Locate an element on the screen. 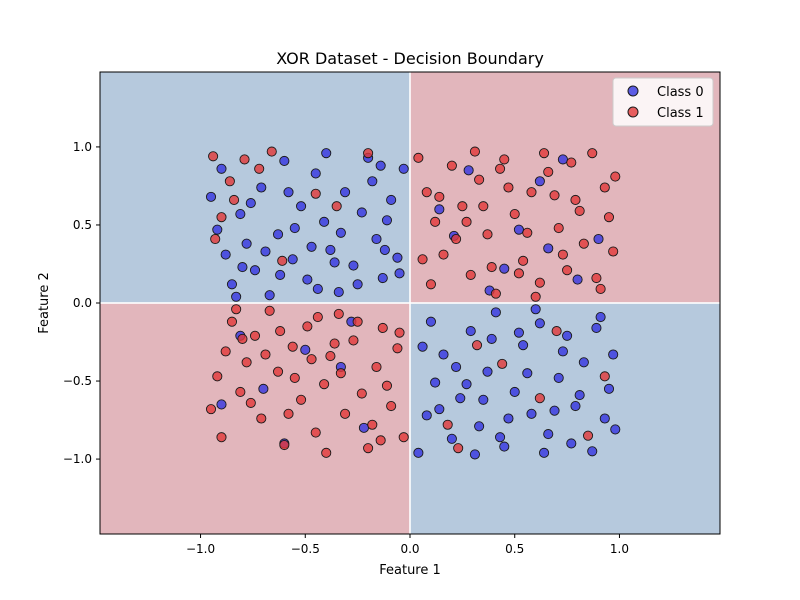  legend-label-class-1: Class 1 is located at coordinates (680, 113).